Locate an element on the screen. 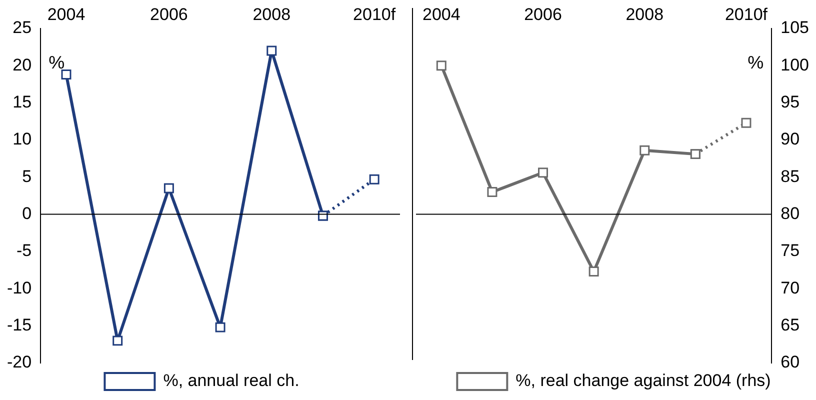 This screenshot has height=400, width=816. y-tick-label: 15 is located at coordinates (22, 102).